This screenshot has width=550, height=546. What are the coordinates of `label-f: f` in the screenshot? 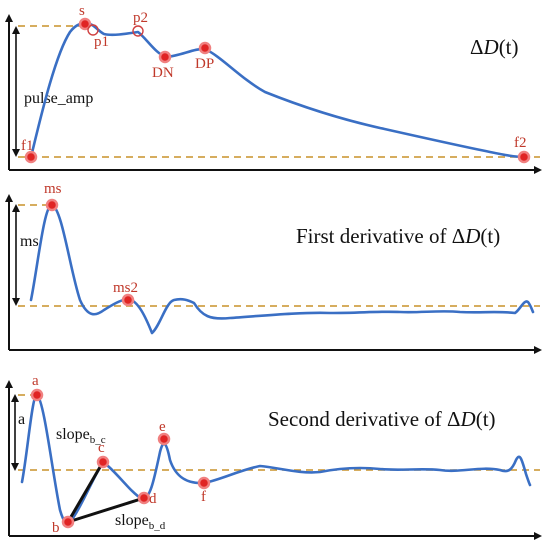 It's located at (203, 497).